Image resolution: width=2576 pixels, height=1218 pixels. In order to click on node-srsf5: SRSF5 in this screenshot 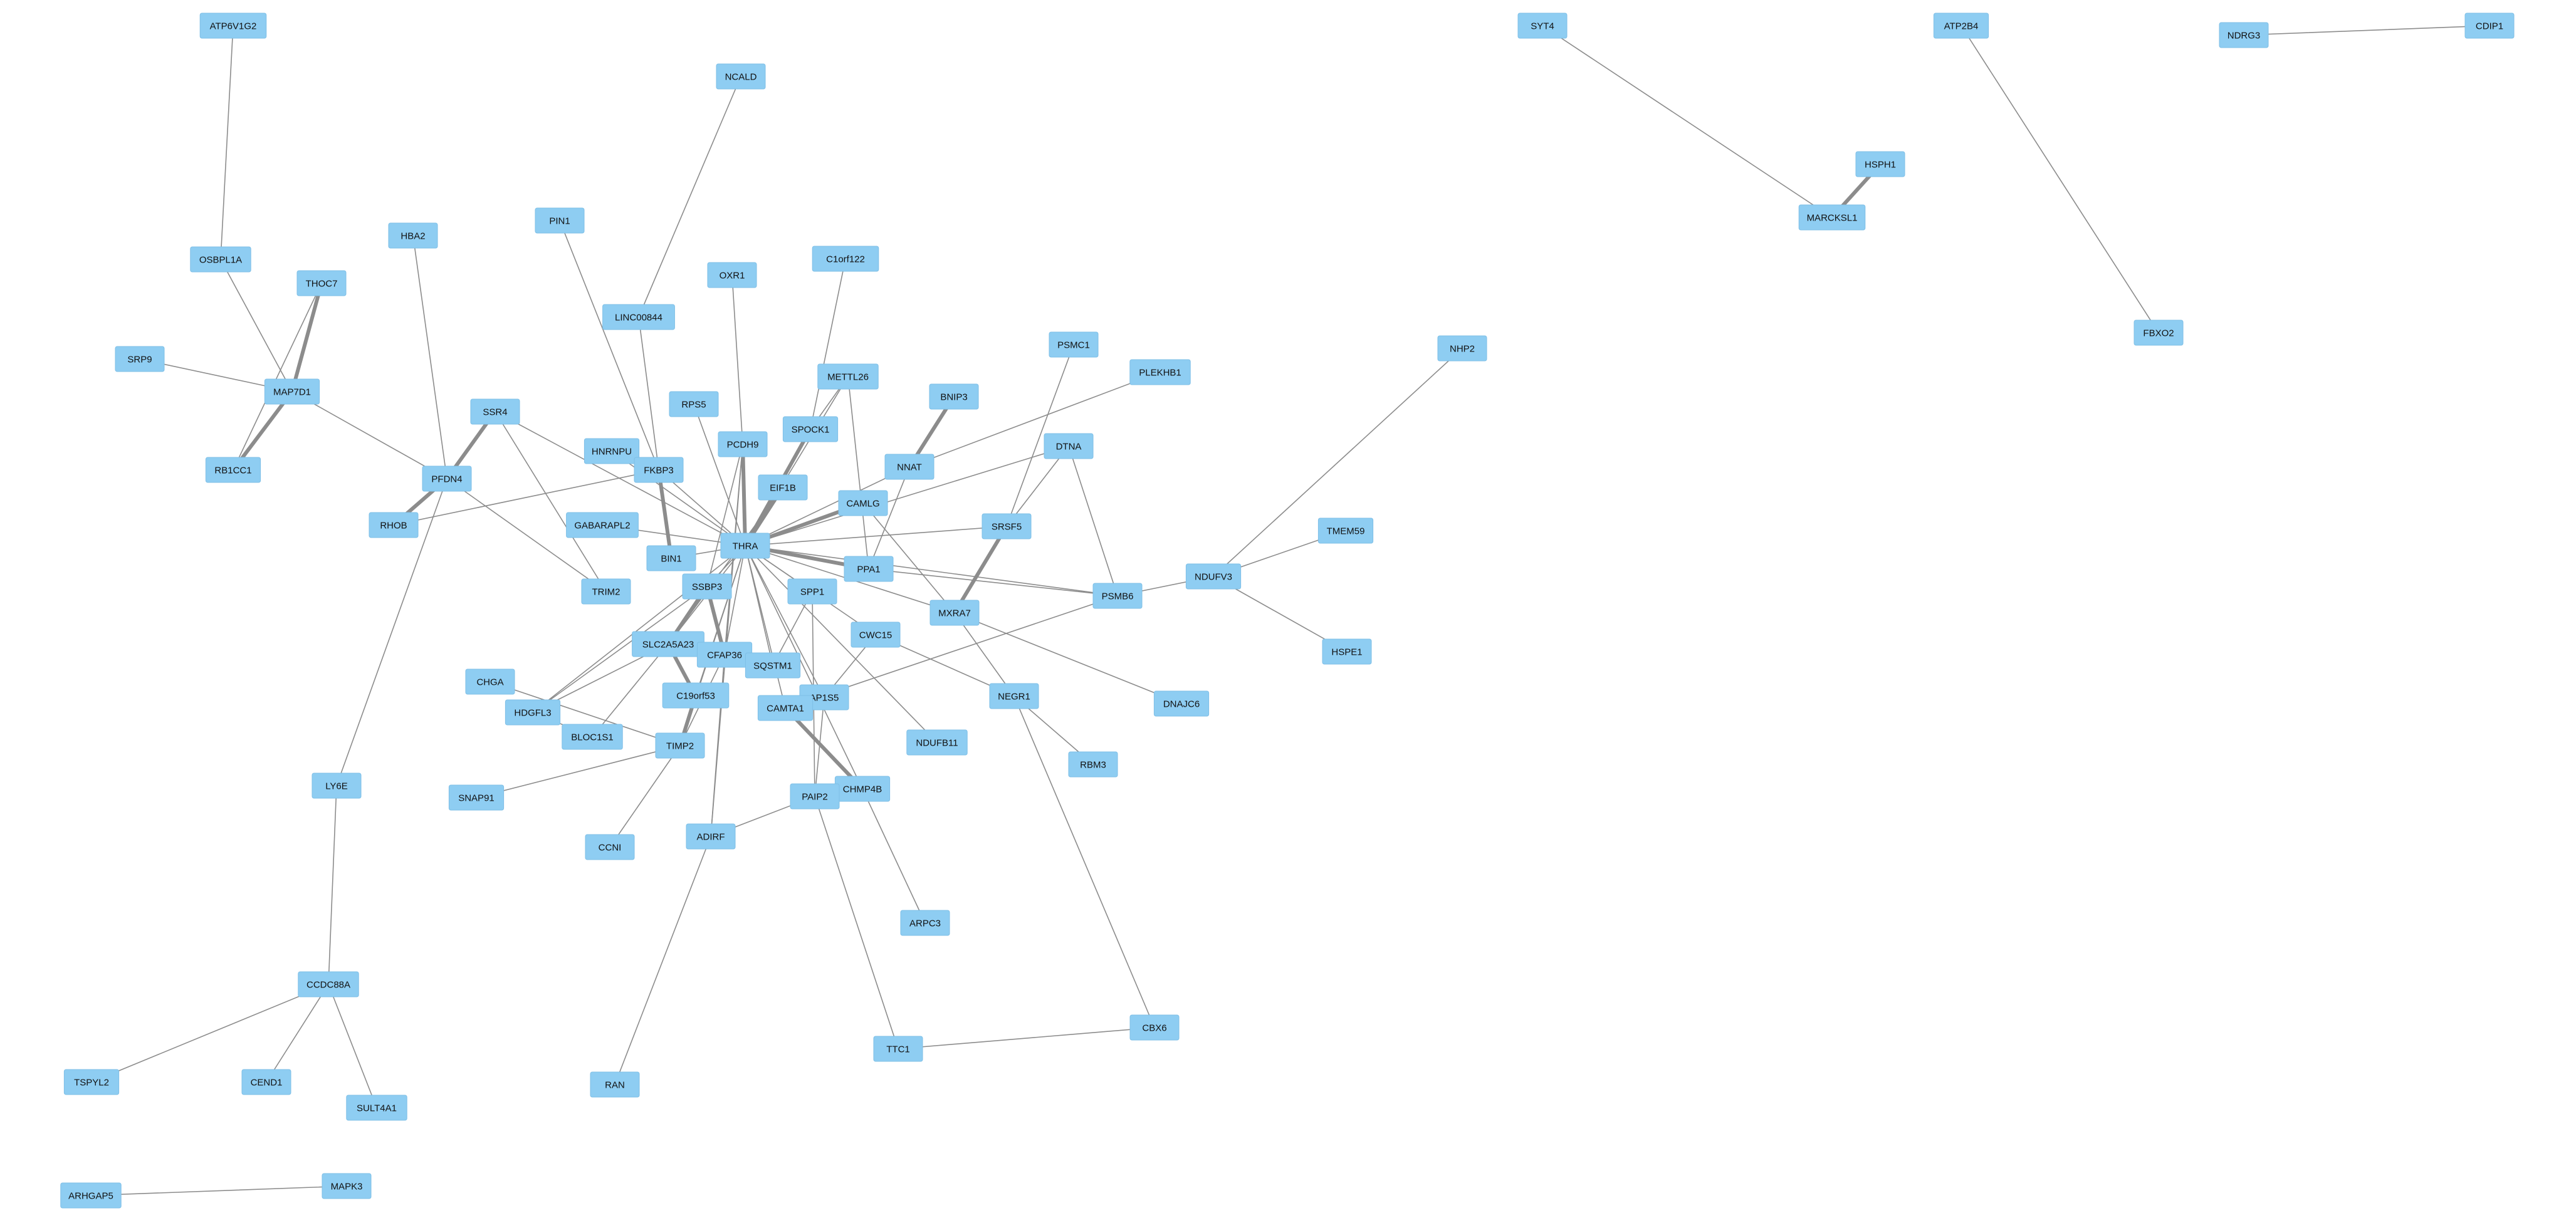, I will do `click(1007, 526)`.